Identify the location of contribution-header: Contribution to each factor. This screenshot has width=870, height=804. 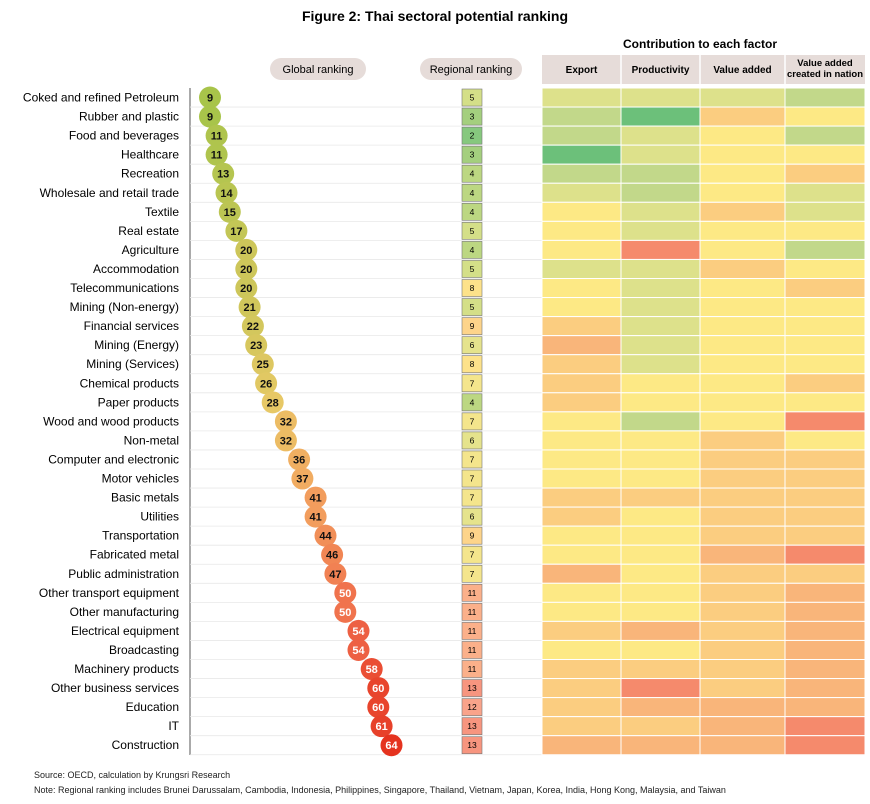
(700, 44).